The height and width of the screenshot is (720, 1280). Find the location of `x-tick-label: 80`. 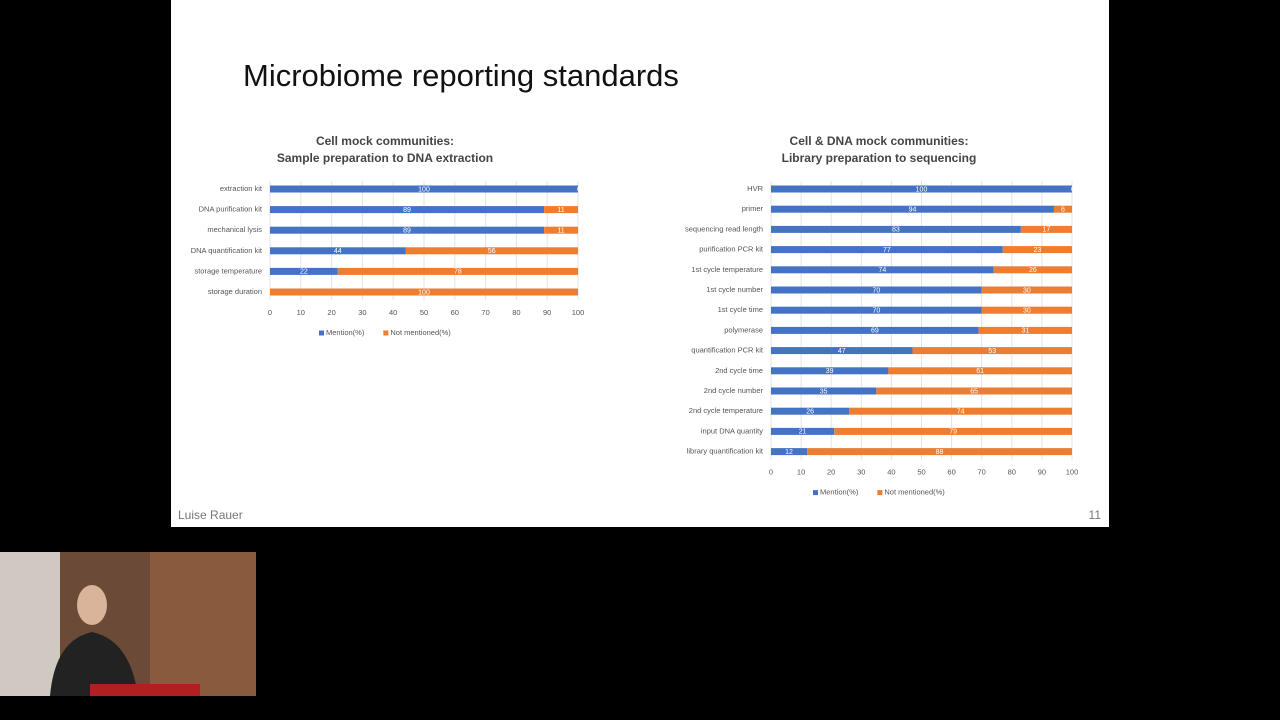

x-tick-label: 80 is located at coordinates (1012, 472).